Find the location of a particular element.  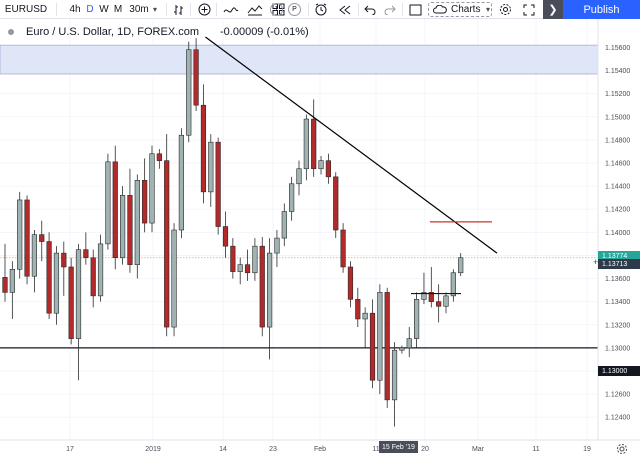

charts-label: Charts is located at coordinates (466, 9).